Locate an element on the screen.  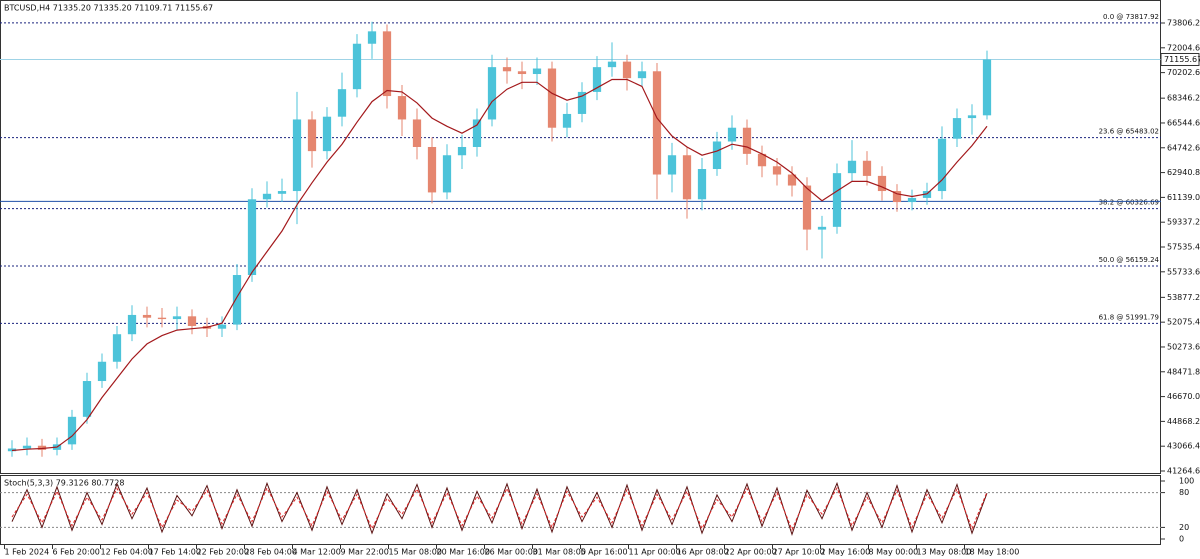
x-tick-label: 4 Mar 12:00 is located at coordinates (317, 552).